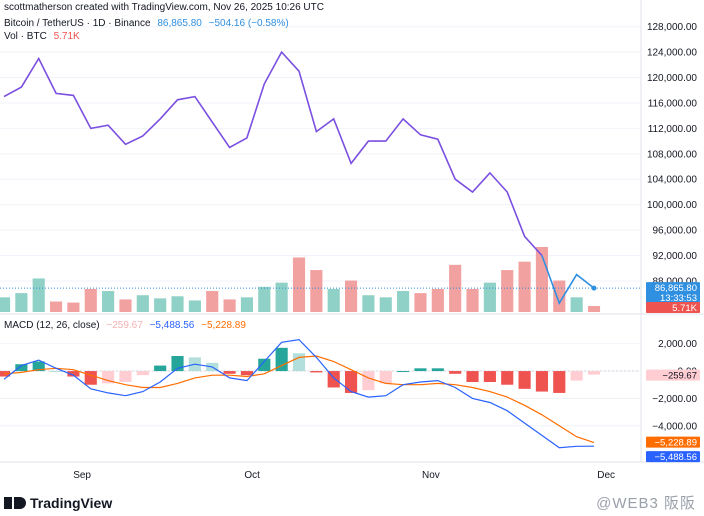 The height and width of the screenshot is (516, 704). What do you see at coordinates (58, 503) in the screenshot?
I see `tradingview-logo: TradingView` at bounding box center [58, 503].